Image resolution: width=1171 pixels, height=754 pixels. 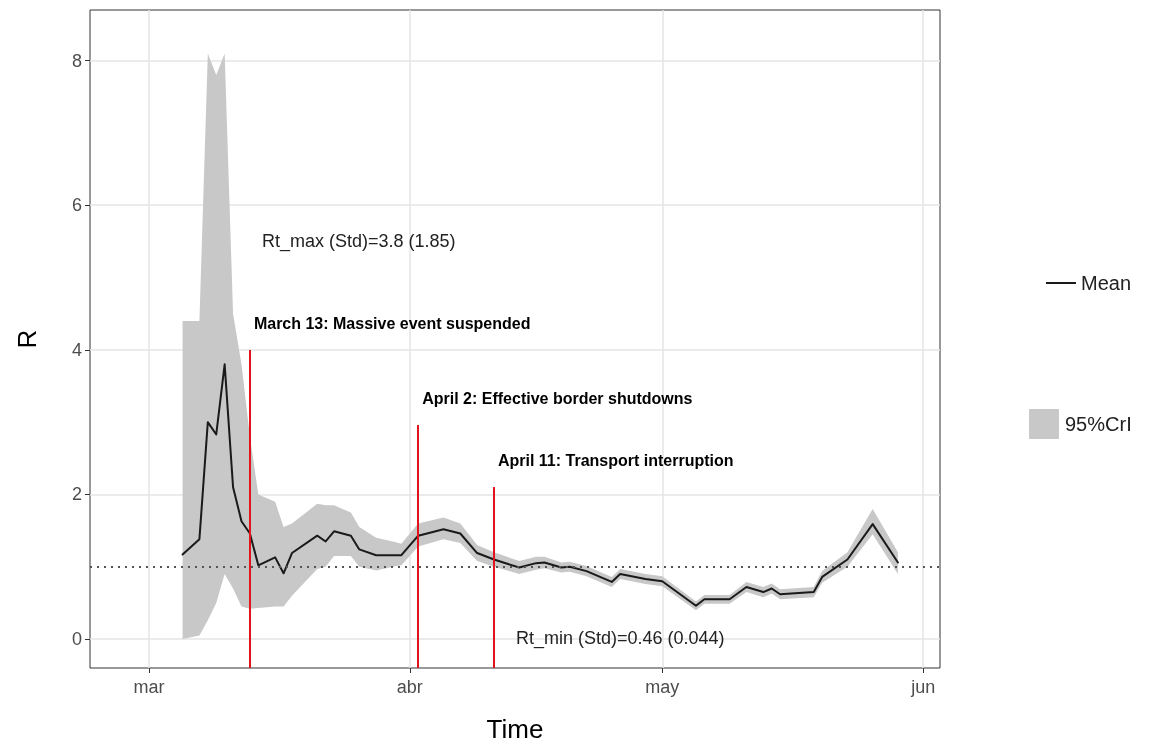 What do you see at coordinates (76, 349) in the screenshot?
I see `y-tick-label: 4` at bounding box center [76, 349].